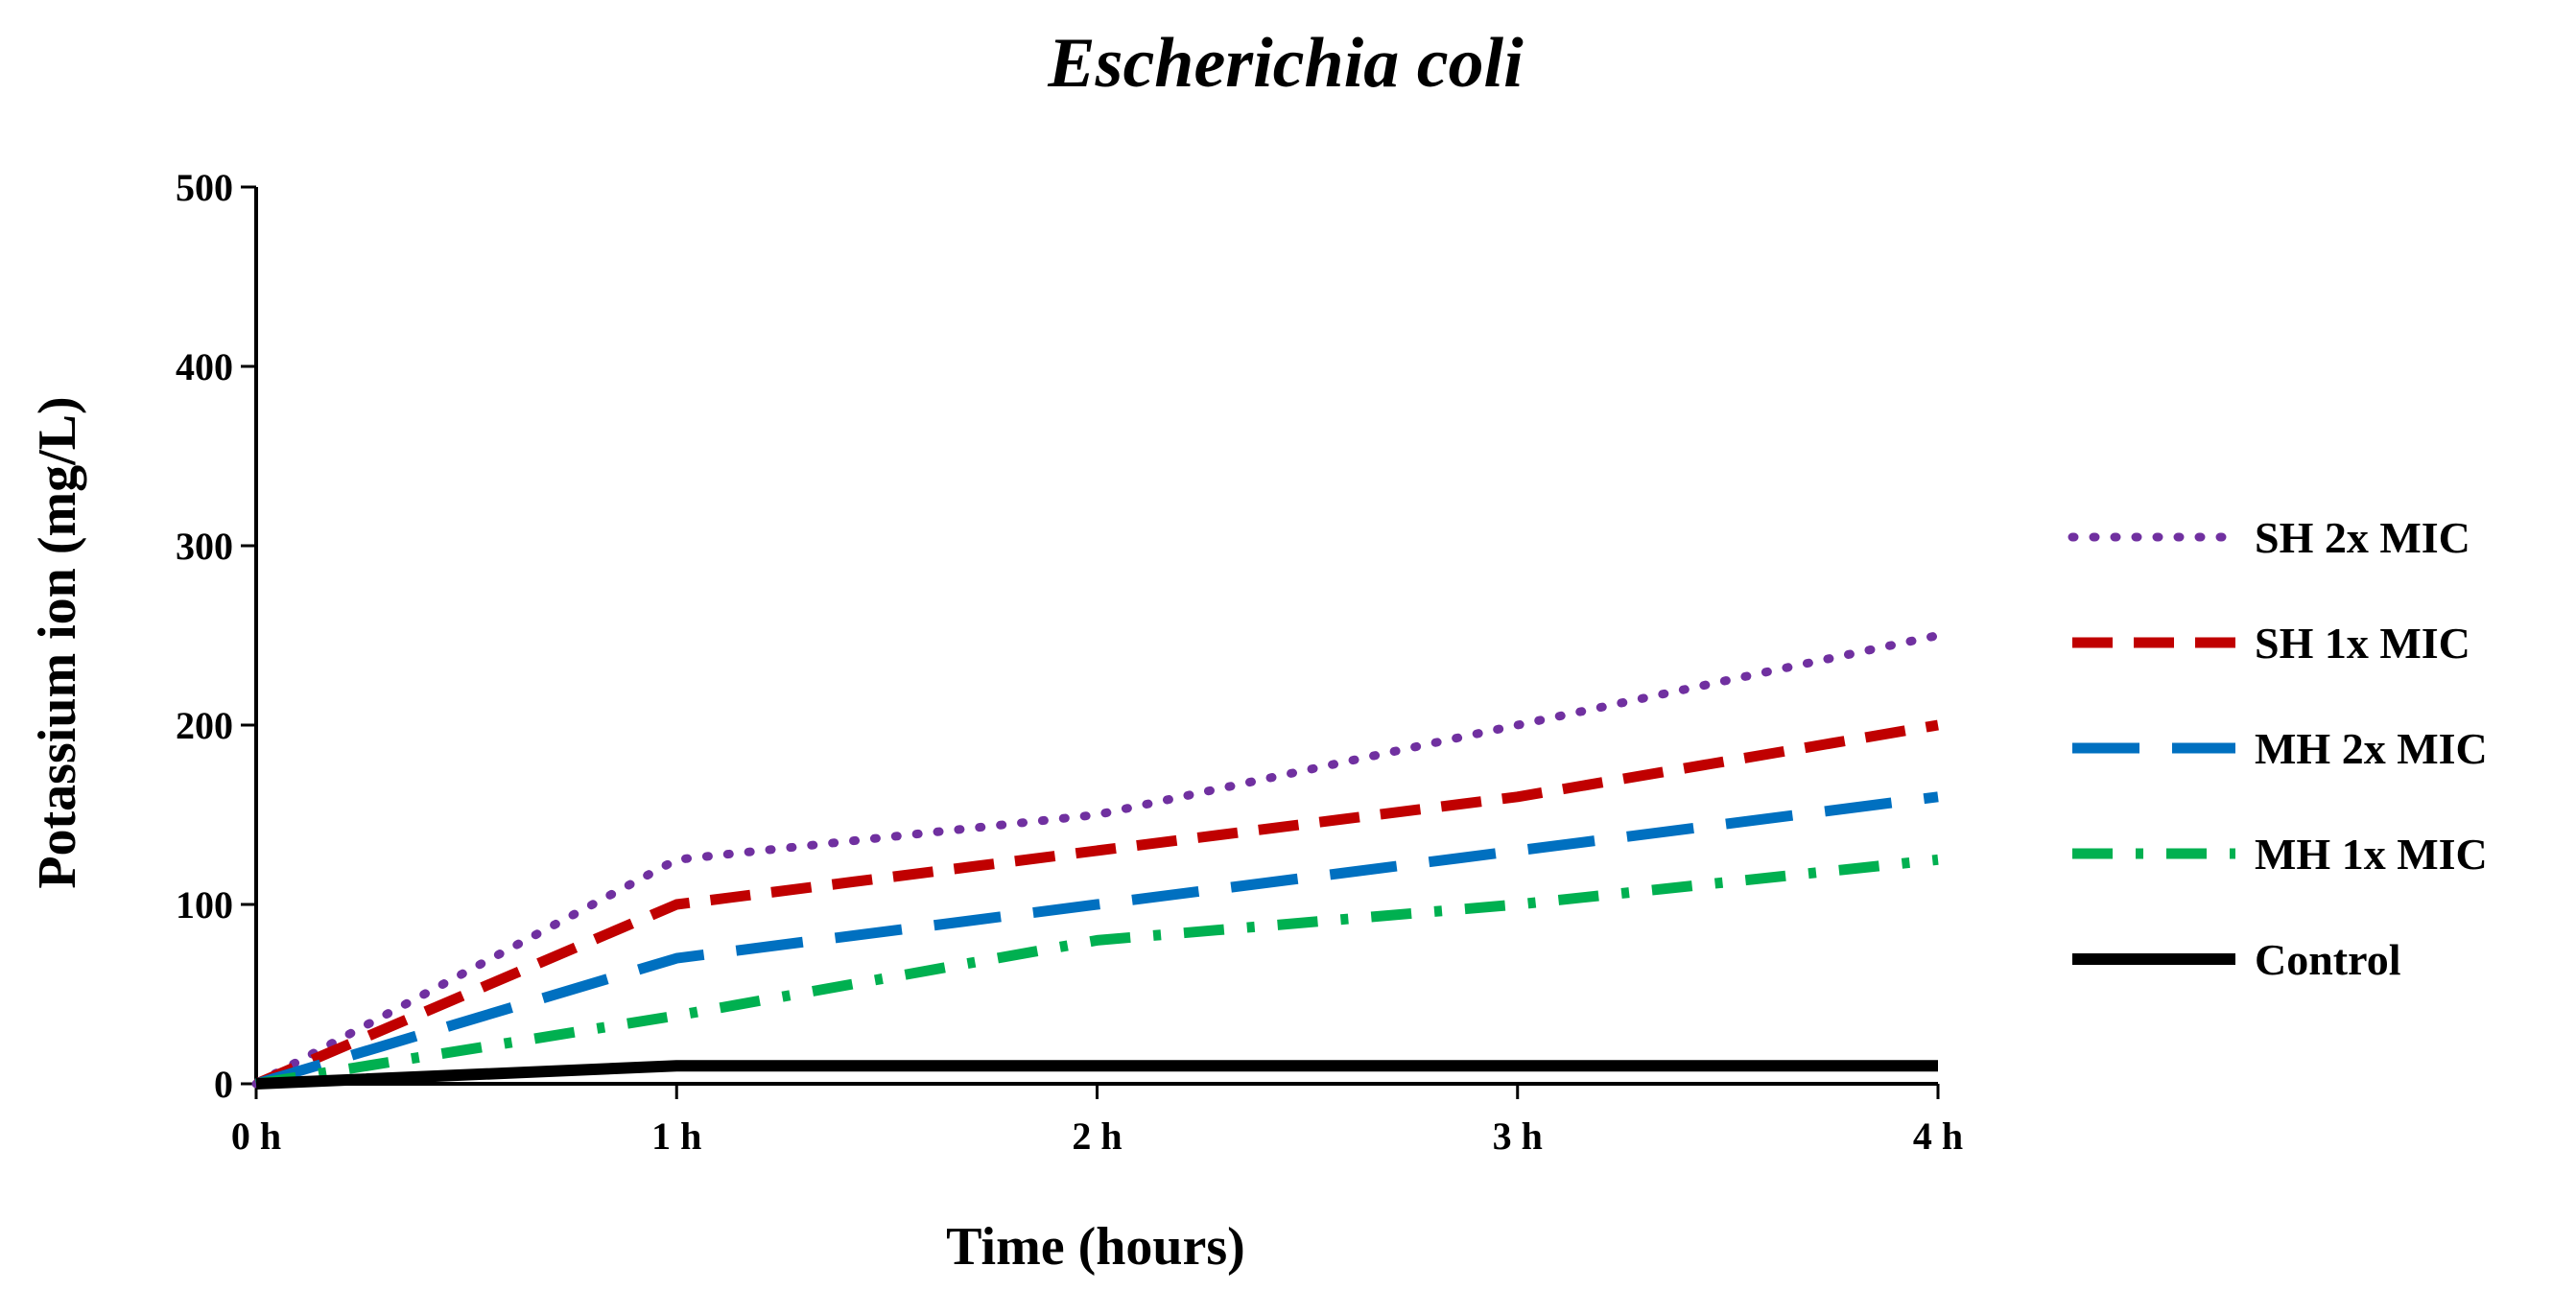 The width and height of the screenshot is (2576, 1290). I want to click on y-tick-label: 200, so click(205, 725).